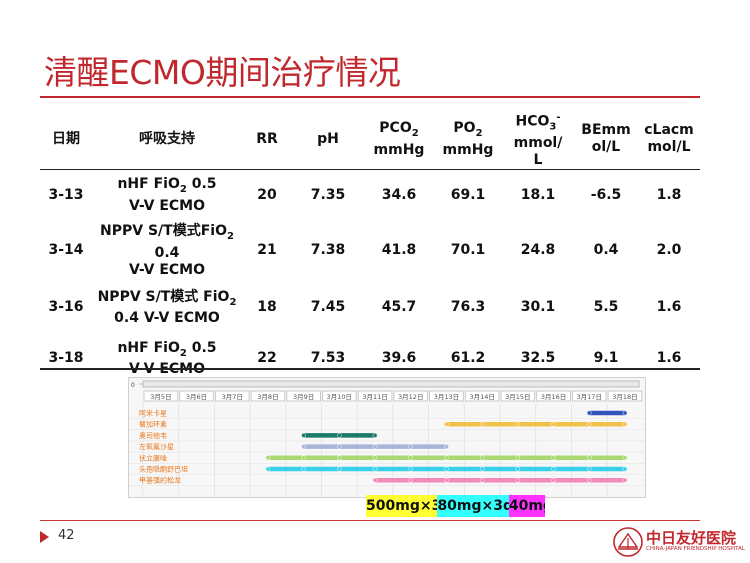  What do you see at coordinates (669, 250) in the screenshot?
I see `cell-lac: 2.0` at bounding box center [669, 250].